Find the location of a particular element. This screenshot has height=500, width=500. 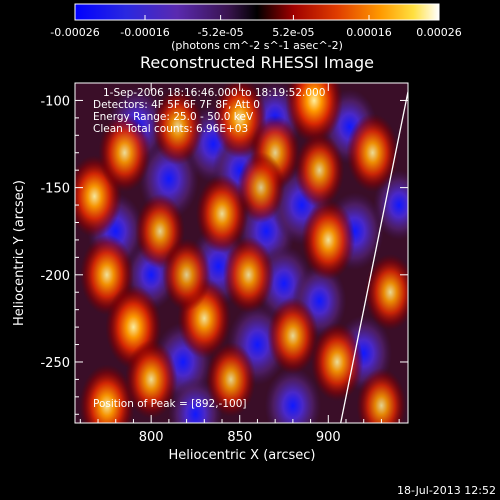

y-tick-label: -100 is located at coordinates (55, 101).